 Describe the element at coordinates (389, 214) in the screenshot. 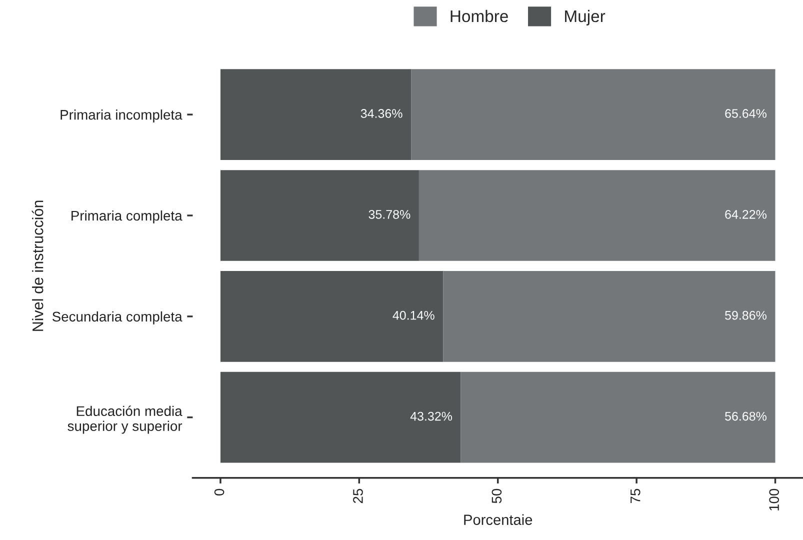

I see `data-label: 35.78%` at that location.